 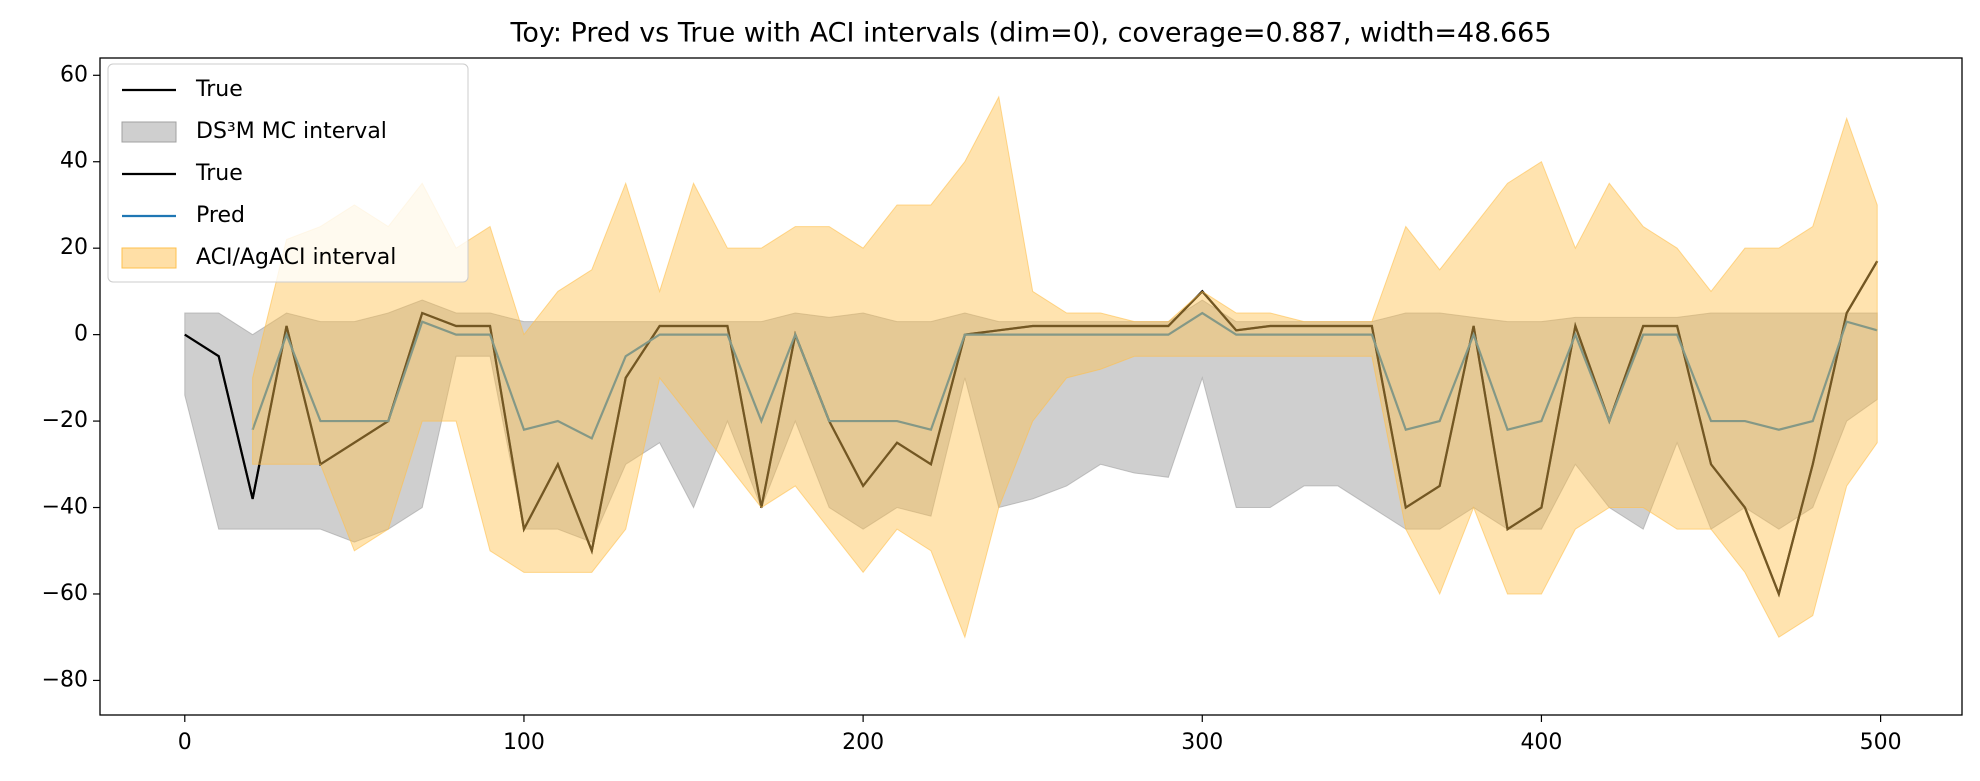 I want to click on y-tick-label: −40, so click(x=65, y=507).